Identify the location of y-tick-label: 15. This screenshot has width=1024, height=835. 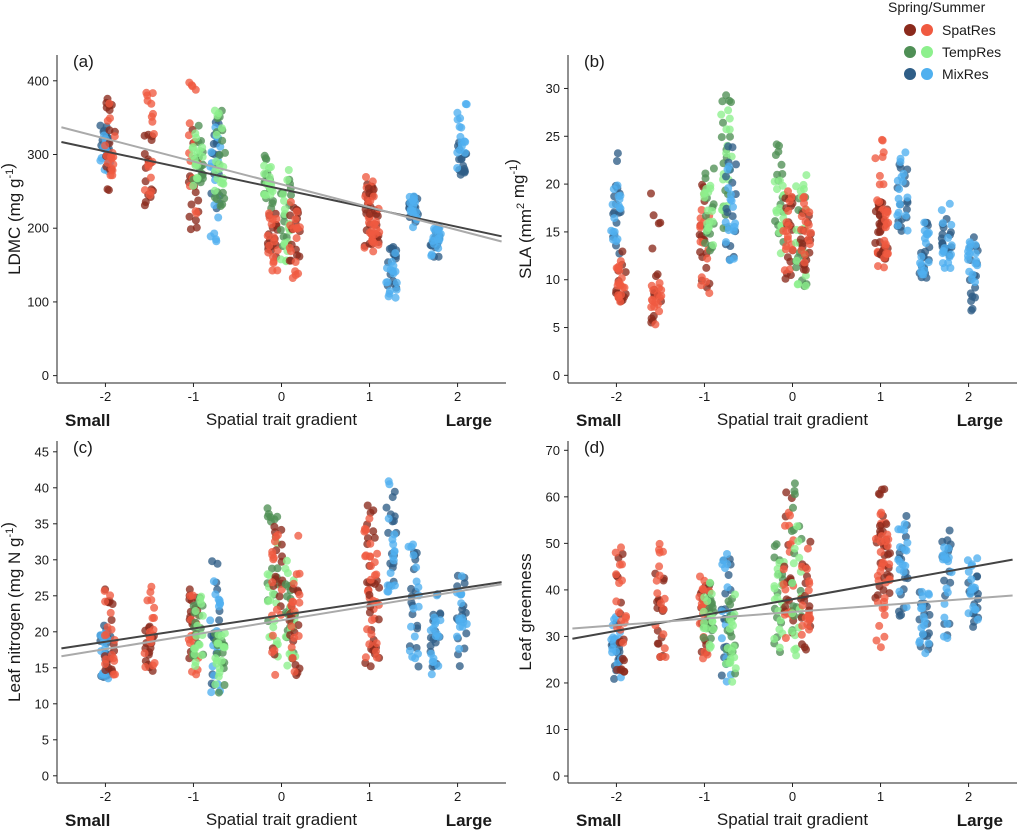
(553, 231).